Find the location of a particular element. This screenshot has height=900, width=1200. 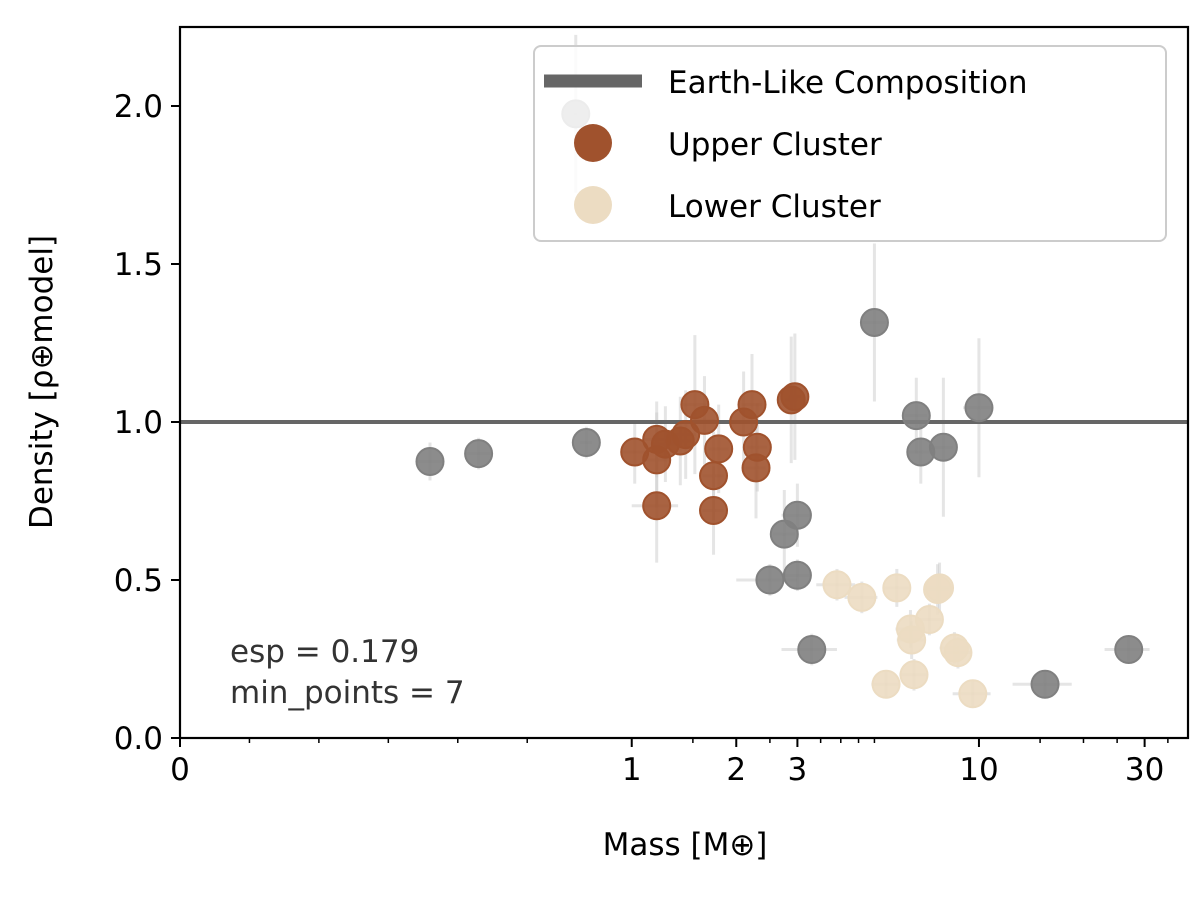

x-tick-label: 10 is located at coordinates (978, 770).